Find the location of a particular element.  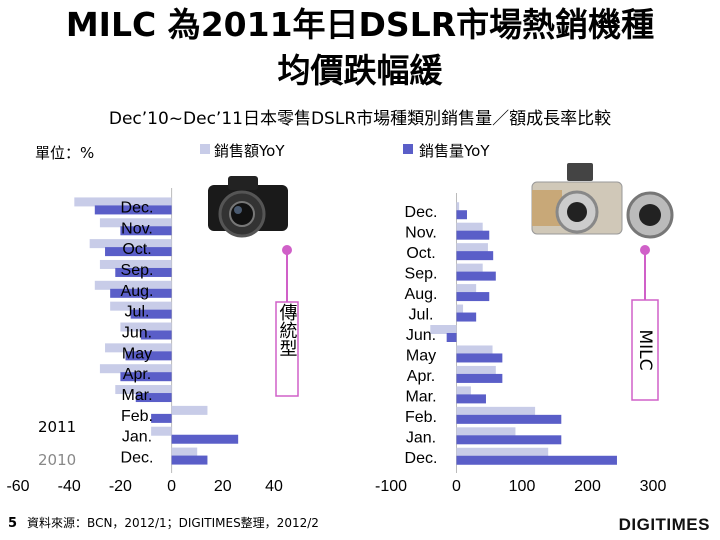

category-label: Jul. is located at coordinates (421, 315).